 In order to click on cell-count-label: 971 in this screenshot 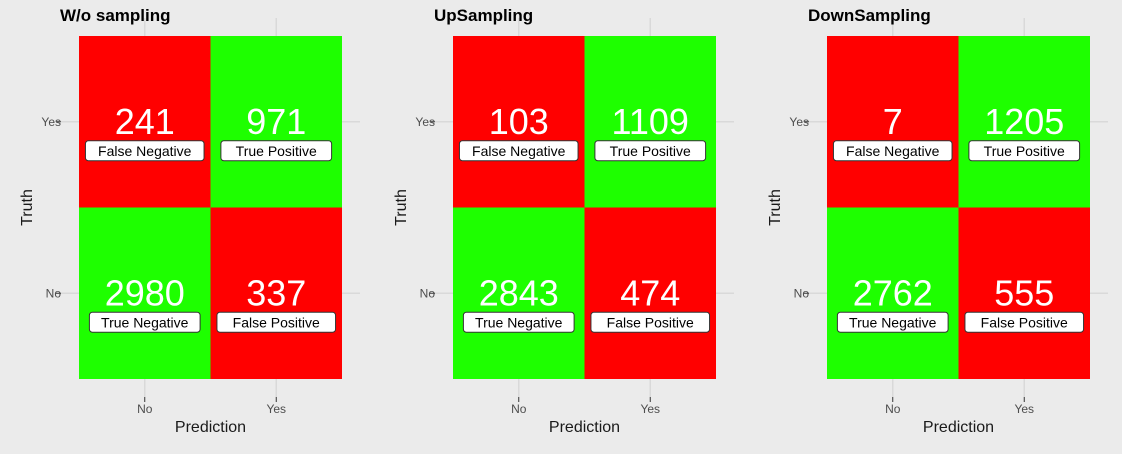, I will do `click(276, 121)`.